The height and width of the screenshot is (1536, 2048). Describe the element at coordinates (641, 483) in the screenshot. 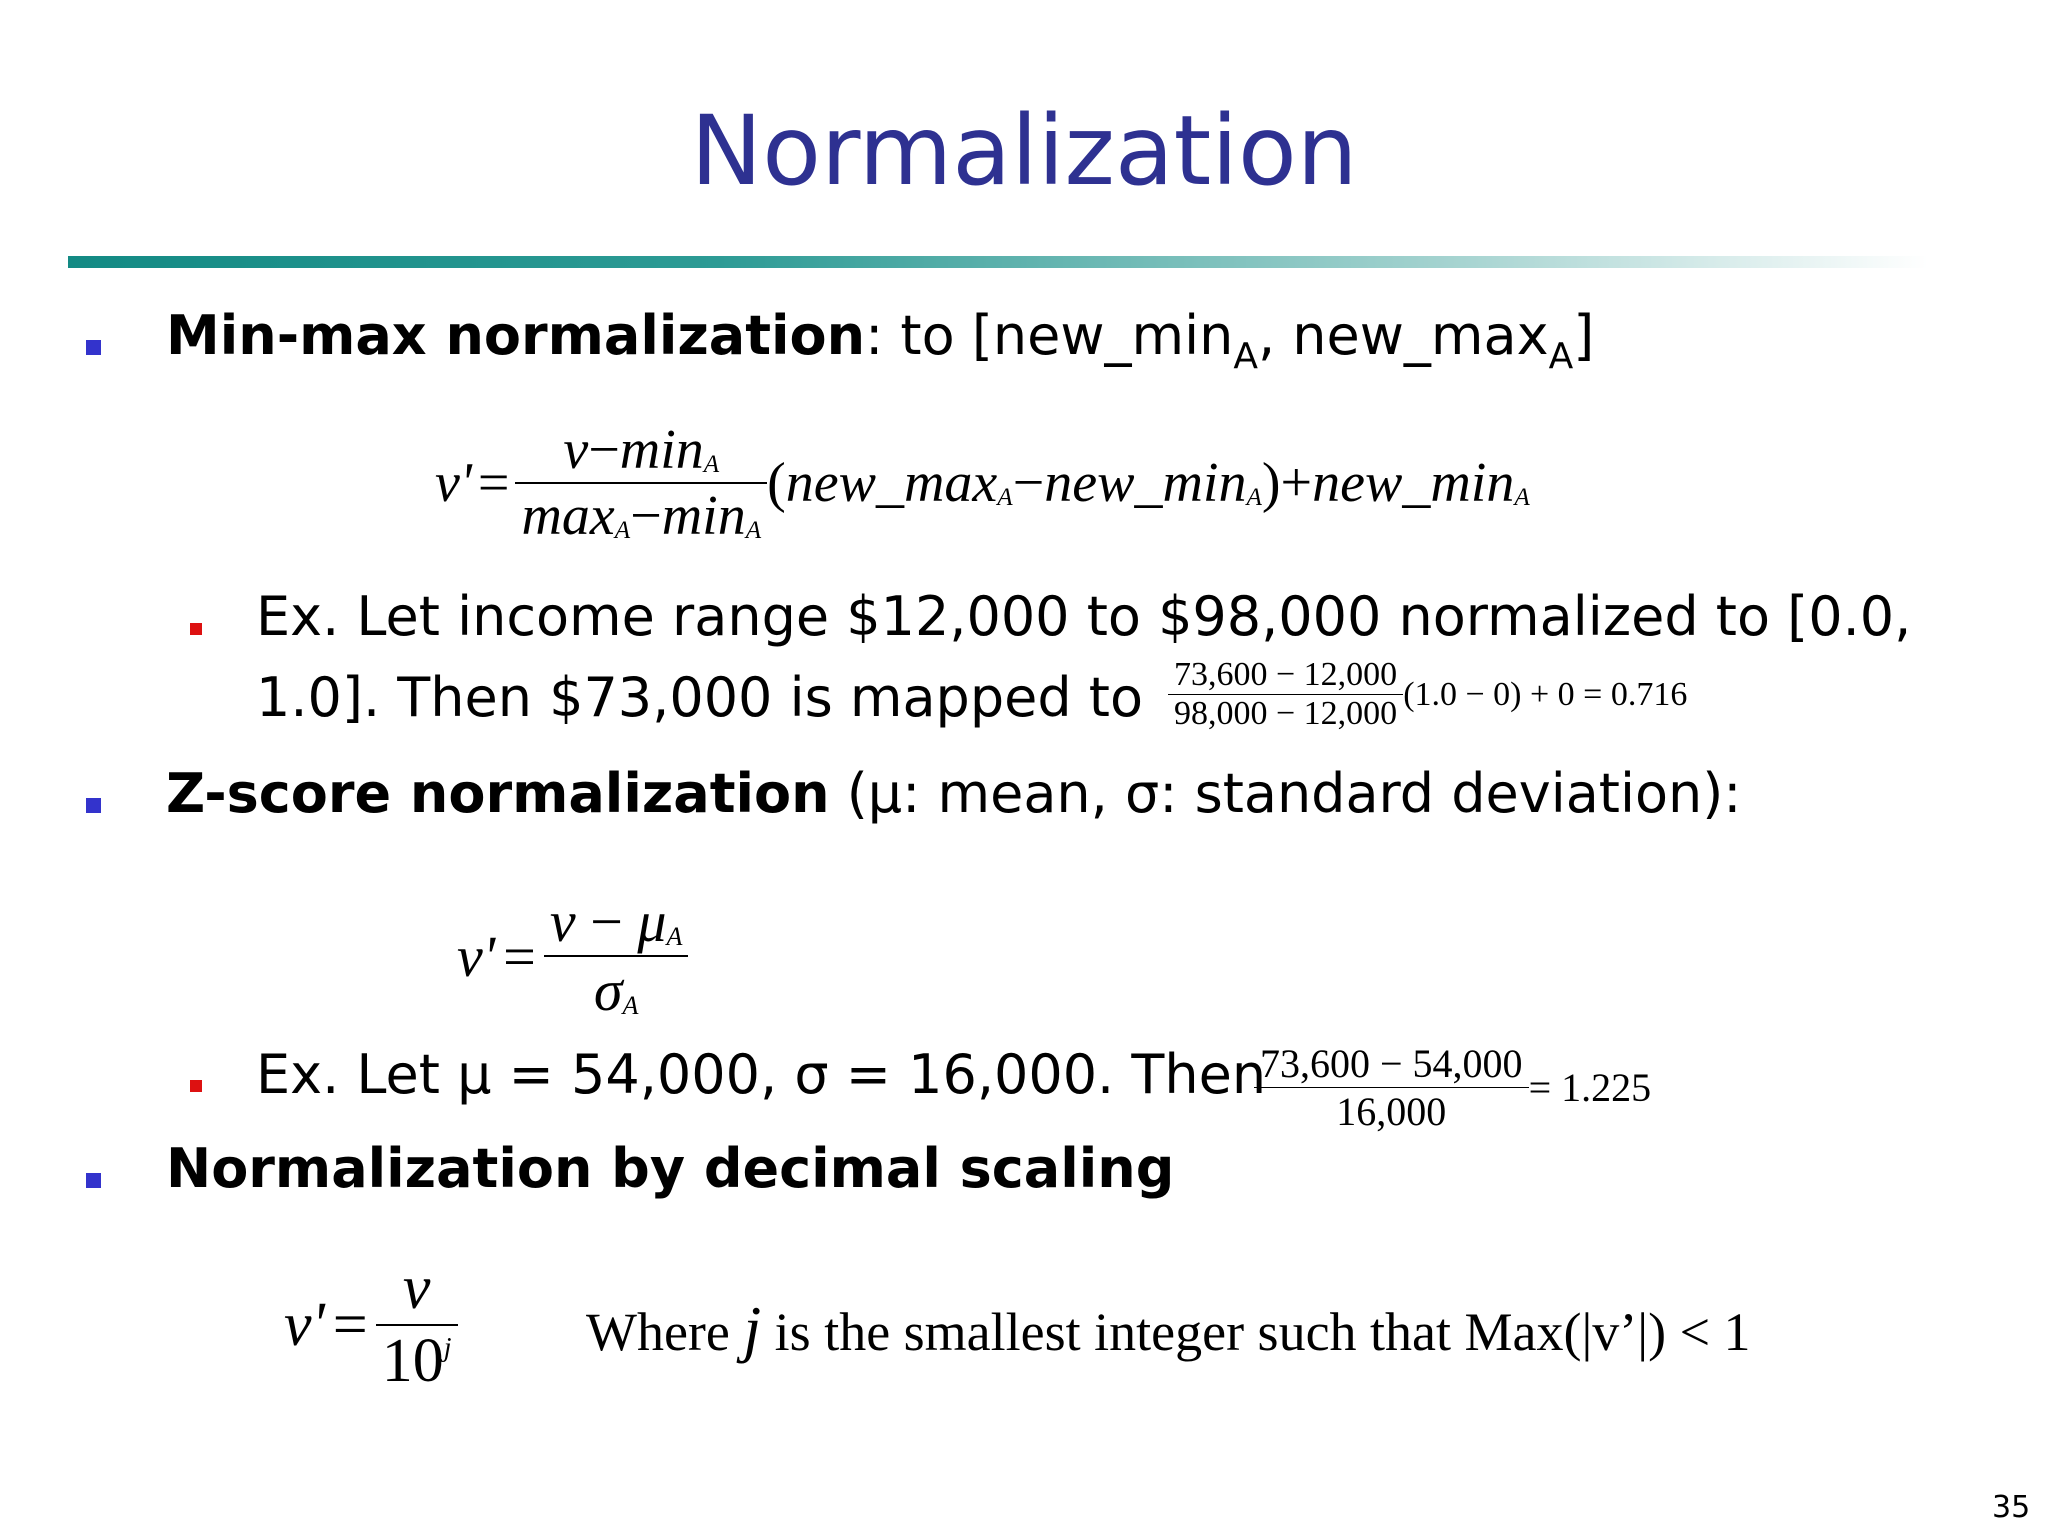

I see `minmax-fraction: v−minA maxA−minA` at that location.